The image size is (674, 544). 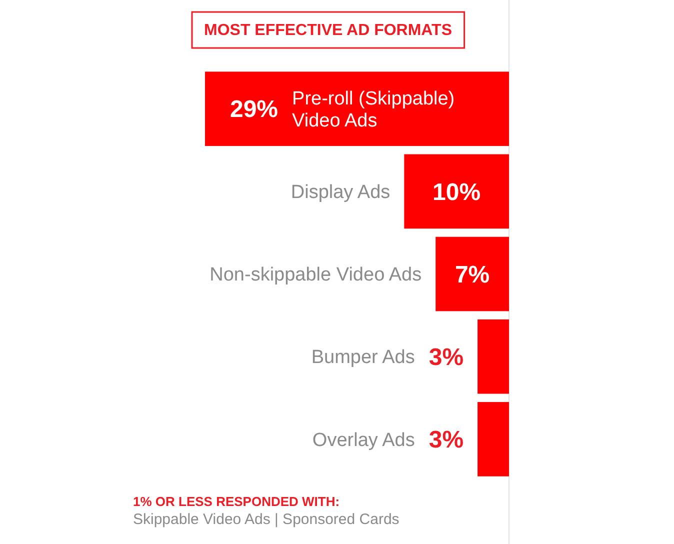 What do you see at coordinates (254, 110) in the screenshot?
I see `data-label: 29%` at bounding box center [254, 110].